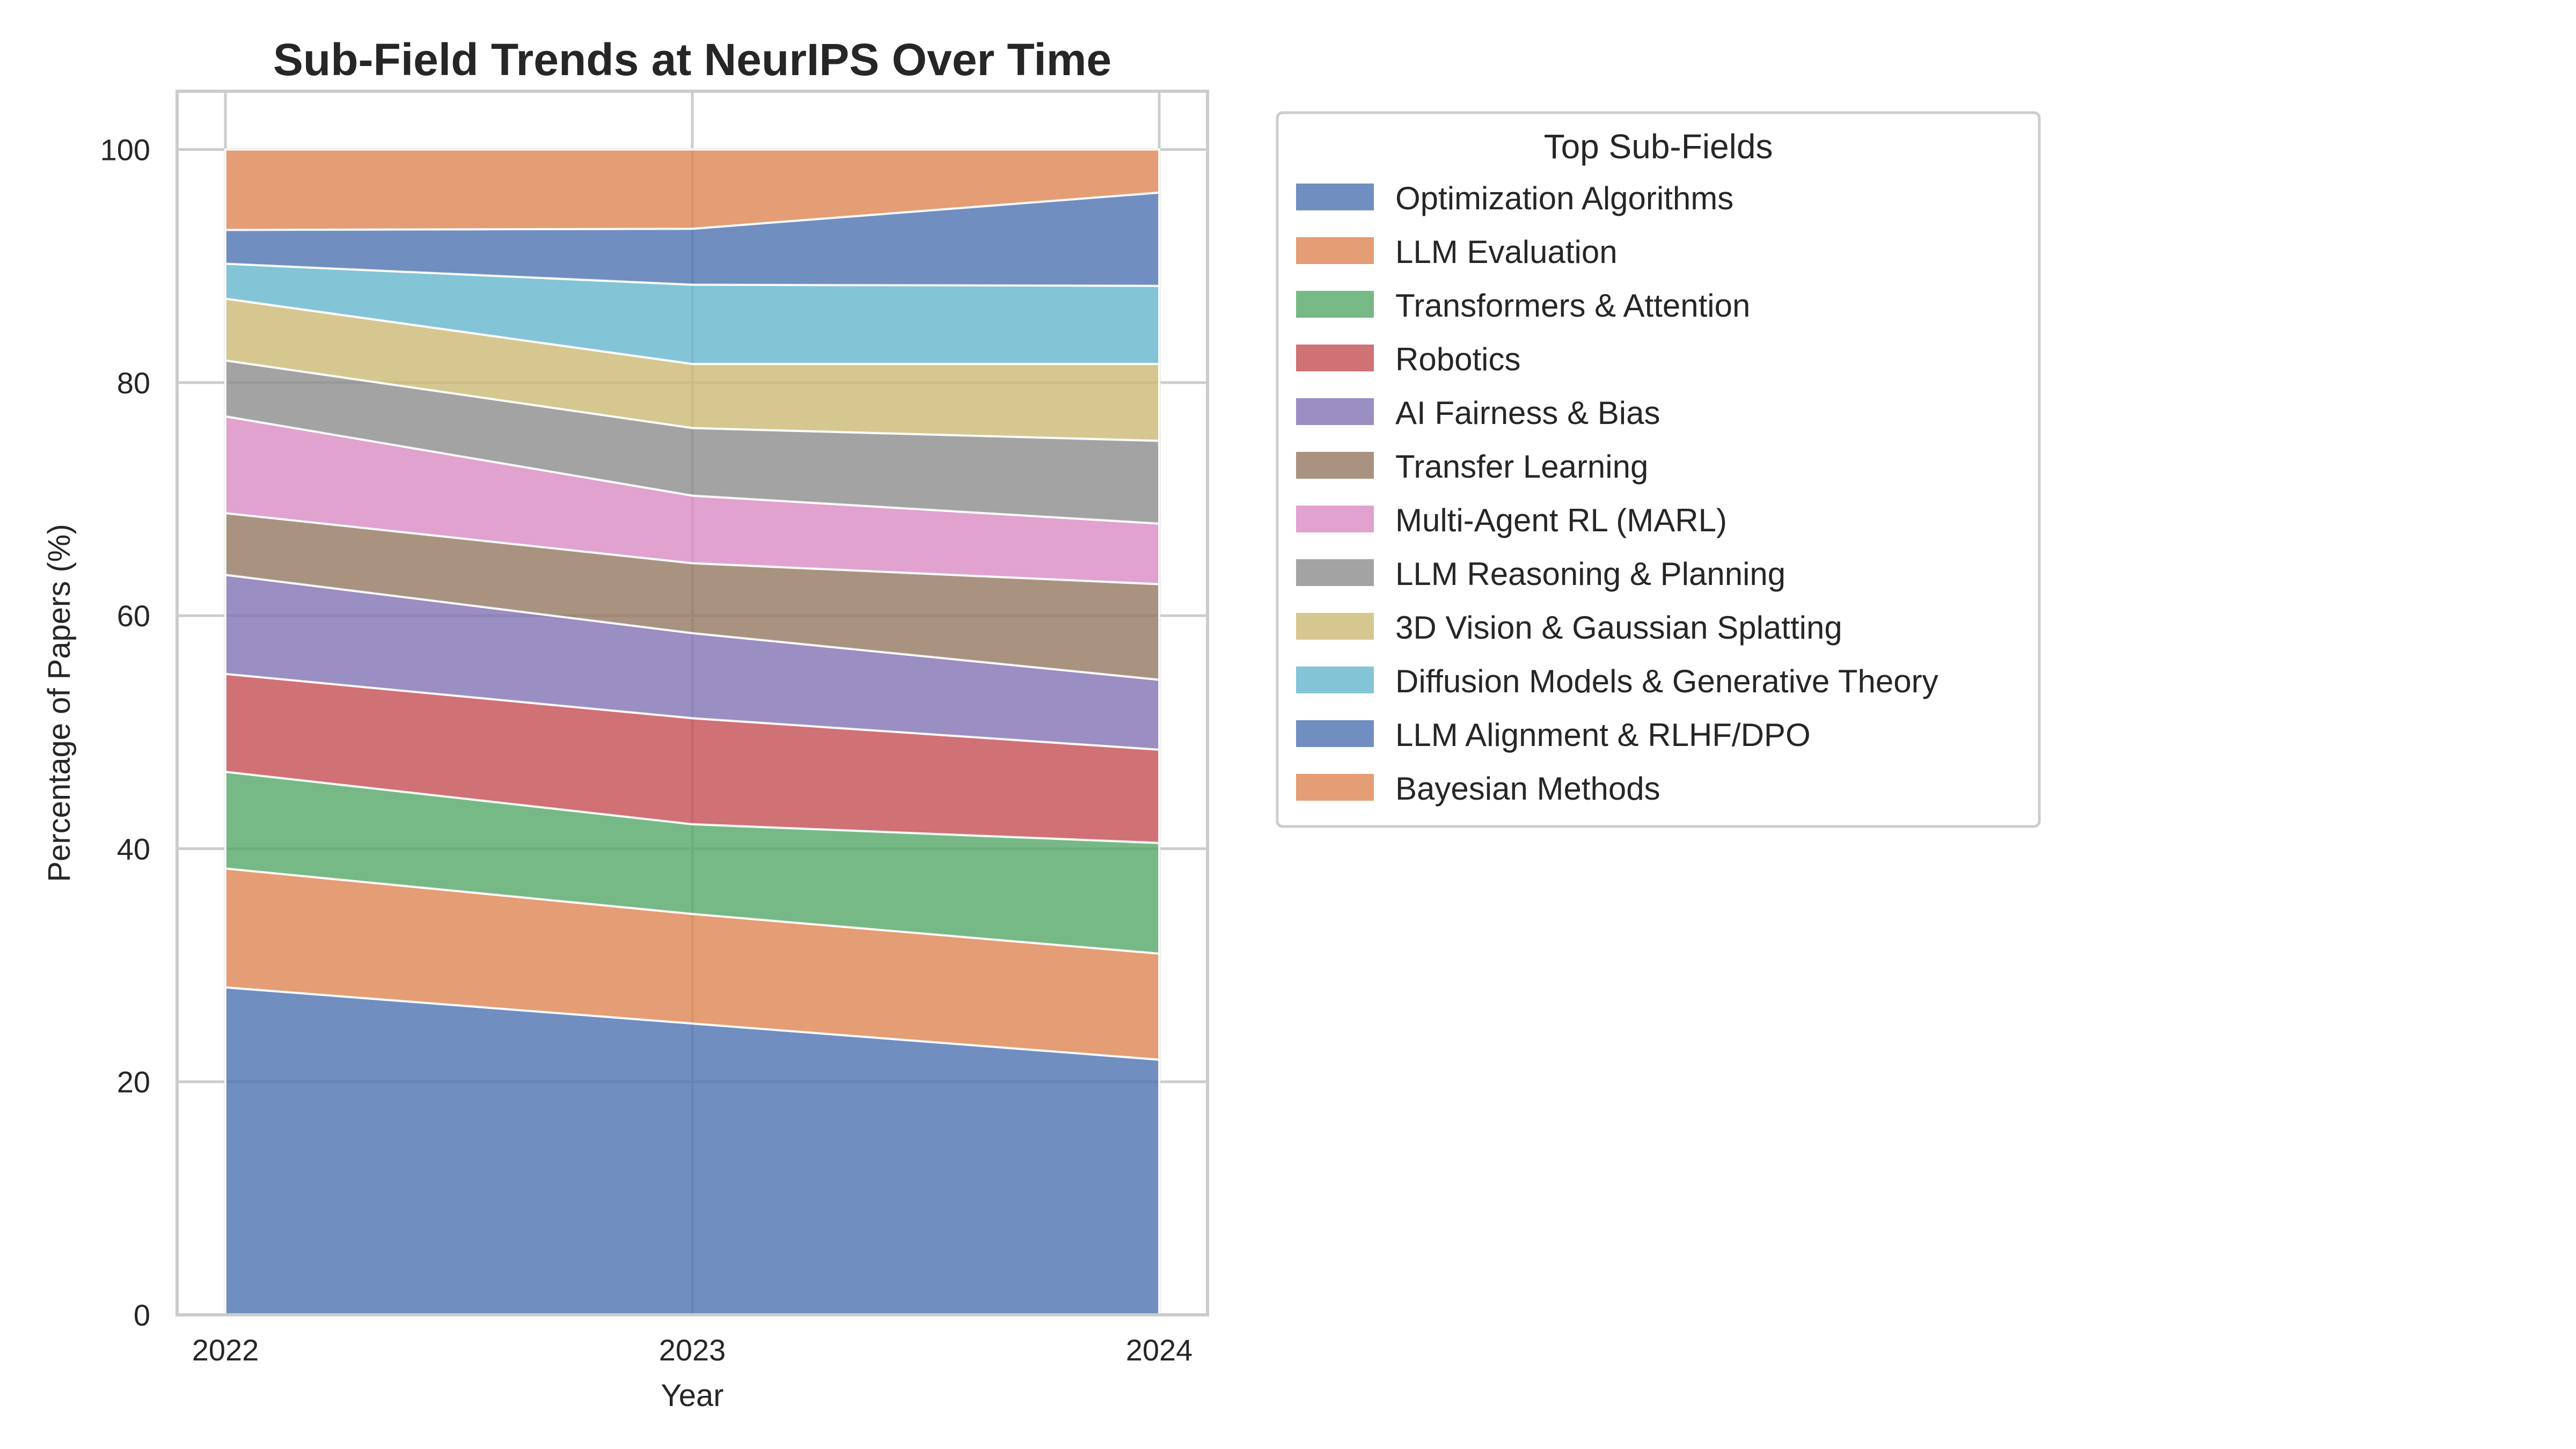 The image size is (2576, 1449). I want to click on legend-label: Bayesian Methods, so click(1527, 789).